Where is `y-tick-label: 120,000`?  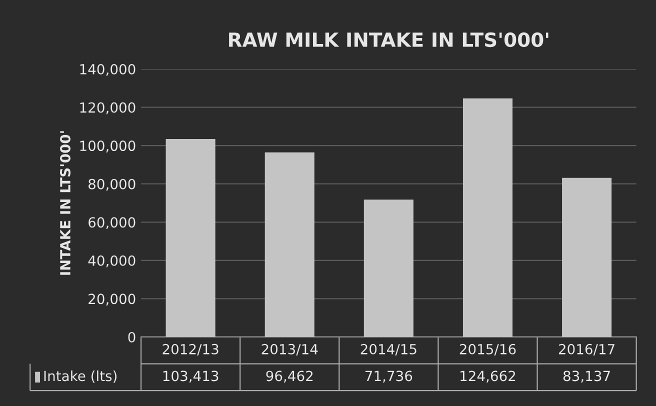
y-tick-label: 120,000 is located at coordinates (108, 108).